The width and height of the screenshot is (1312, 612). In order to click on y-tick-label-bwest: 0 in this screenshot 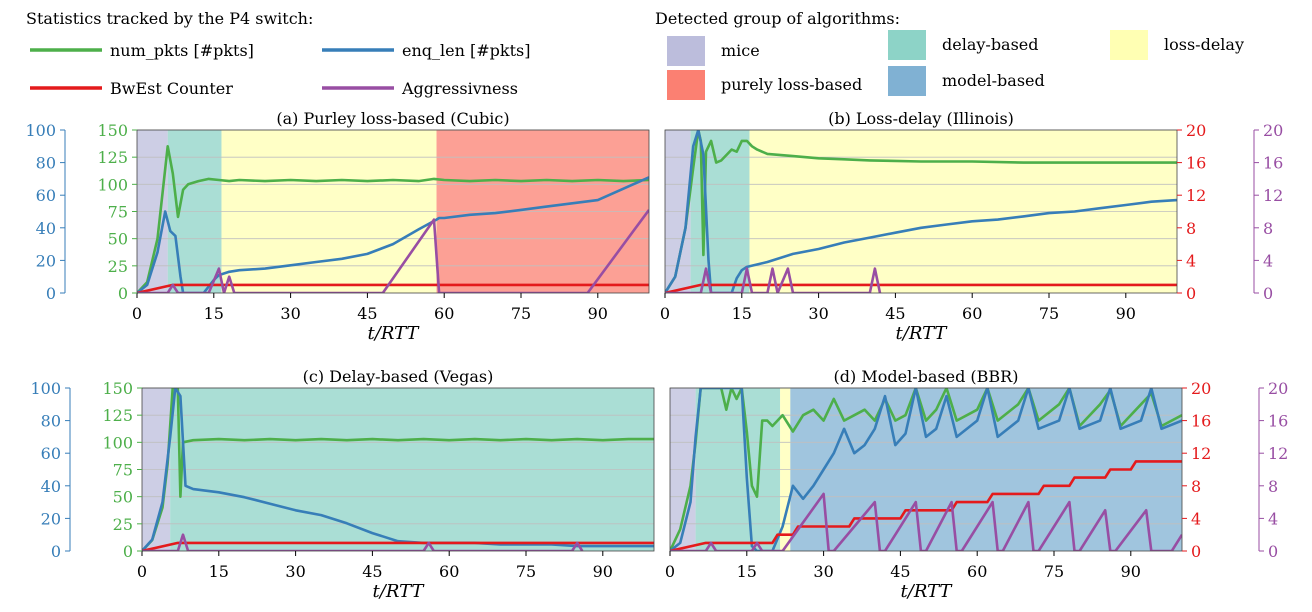, I will do `click(1191, 293)`.